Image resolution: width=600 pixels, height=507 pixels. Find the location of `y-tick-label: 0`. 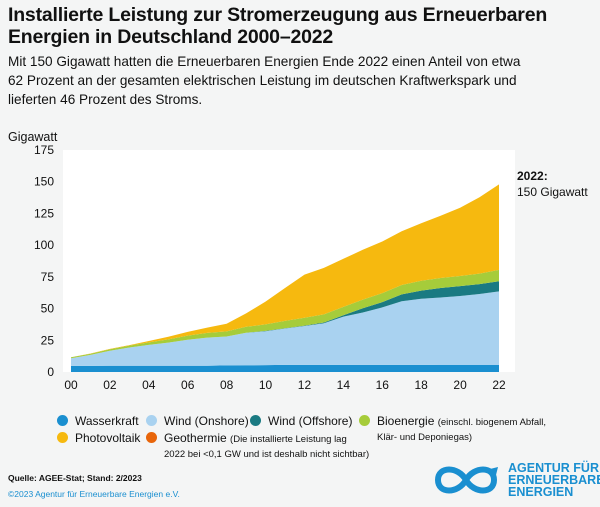

y-tick-label: 0 is located at coordinates (50, 372).